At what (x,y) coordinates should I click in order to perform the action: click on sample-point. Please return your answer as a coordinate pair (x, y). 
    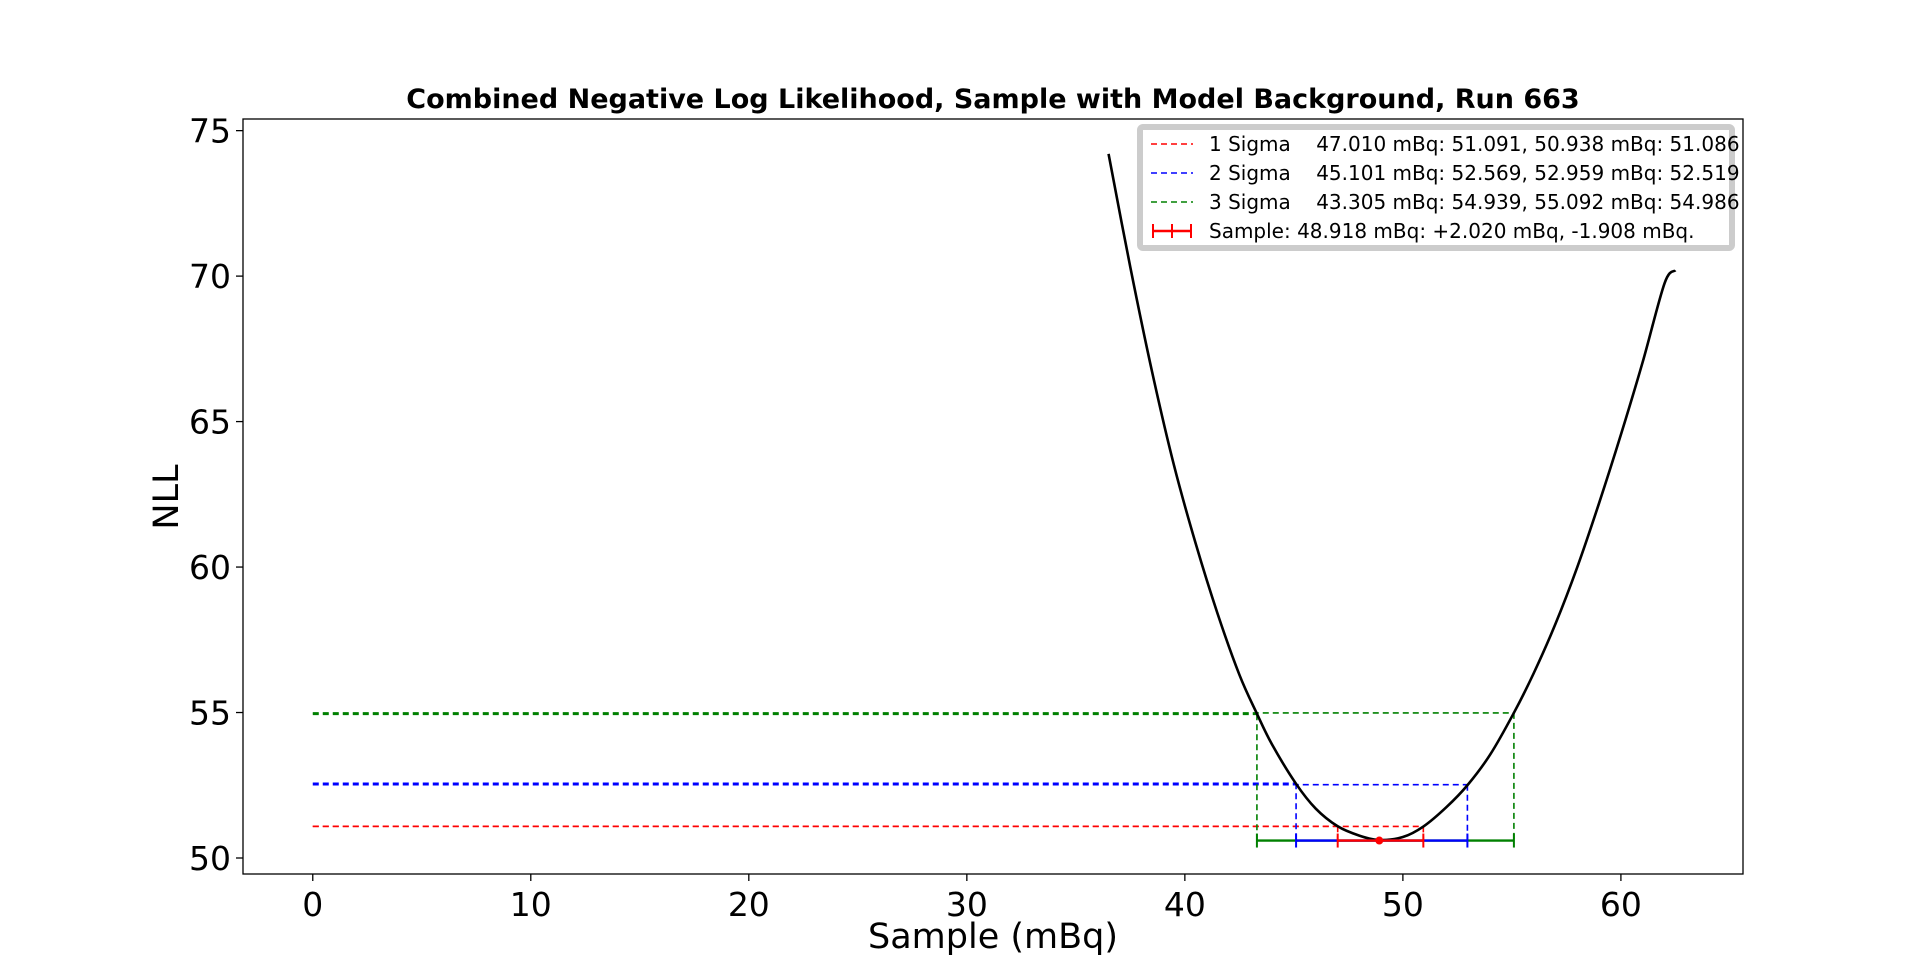
    Looking at the image, I should click on (1379, 840).